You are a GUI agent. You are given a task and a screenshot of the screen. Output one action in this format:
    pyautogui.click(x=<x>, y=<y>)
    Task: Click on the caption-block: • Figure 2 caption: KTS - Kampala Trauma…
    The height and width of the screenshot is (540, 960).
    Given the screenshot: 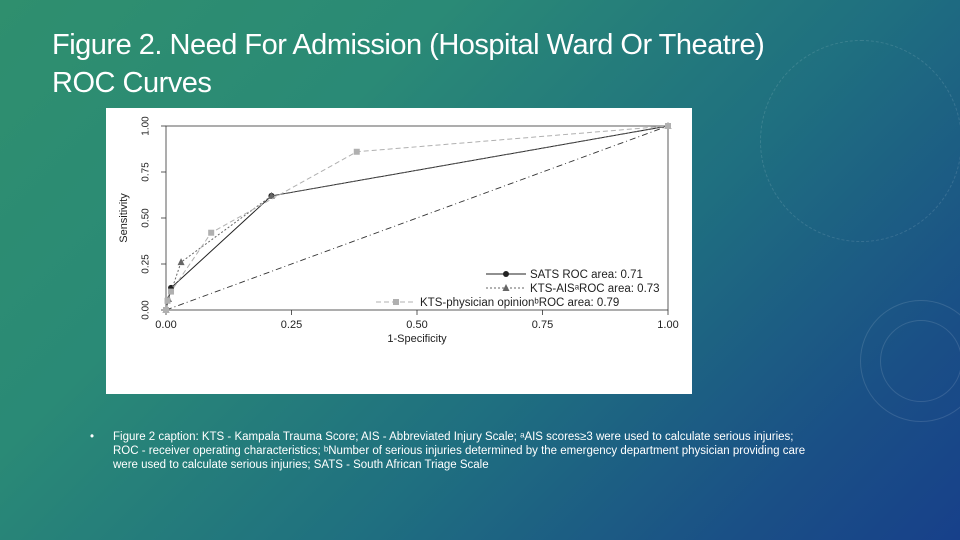 What is the action you would take?
    pyautogui.click(x=450, y=451)
    